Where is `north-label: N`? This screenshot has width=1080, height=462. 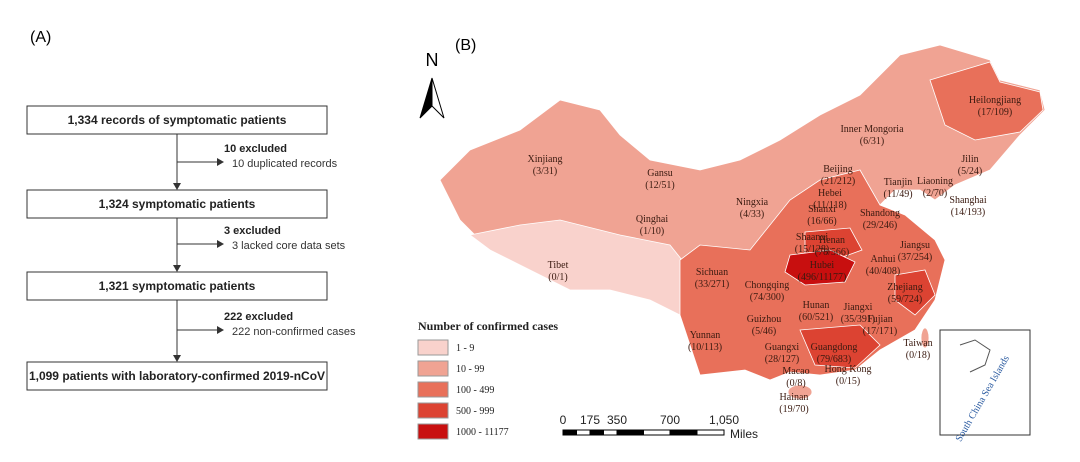
north-label: N is located at coordinates (432, 60).